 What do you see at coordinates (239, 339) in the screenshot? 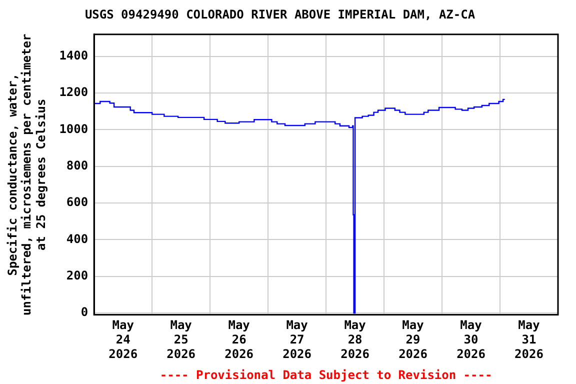
I see `x-tick-label: May 26 2026` at bounding box center [239, 339].